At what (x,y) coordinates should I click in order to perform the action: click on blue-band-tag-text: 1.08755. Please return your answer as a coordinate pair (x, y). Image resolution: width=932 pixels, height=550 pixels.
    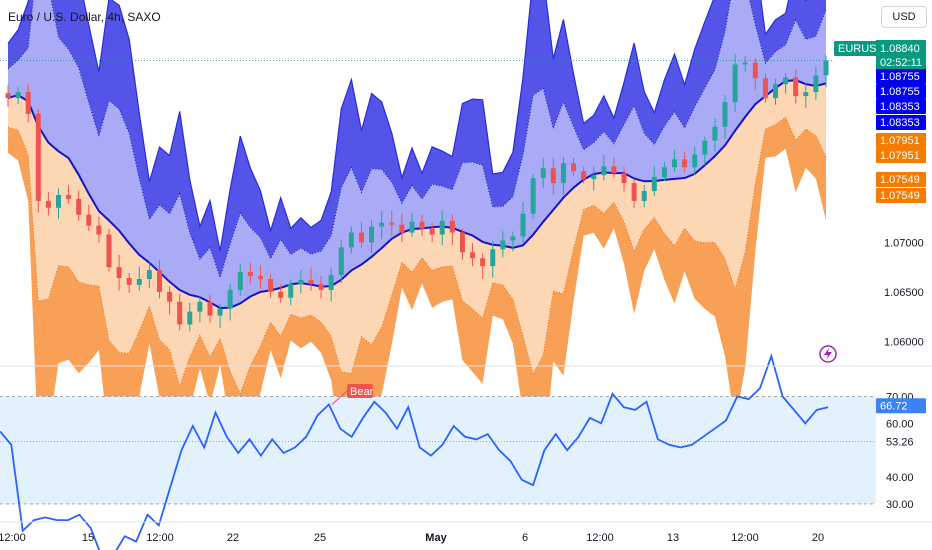
    Looking at the image, I should click on (900, 77).